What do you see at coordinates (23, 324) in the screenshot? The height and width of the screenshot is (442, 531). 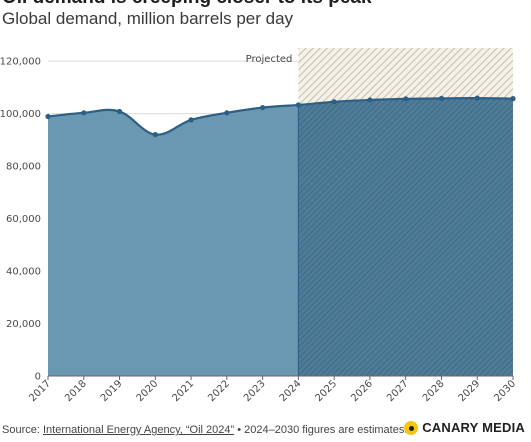 I see `y-tick-label: 20,000` at bounding box center [23, 324].